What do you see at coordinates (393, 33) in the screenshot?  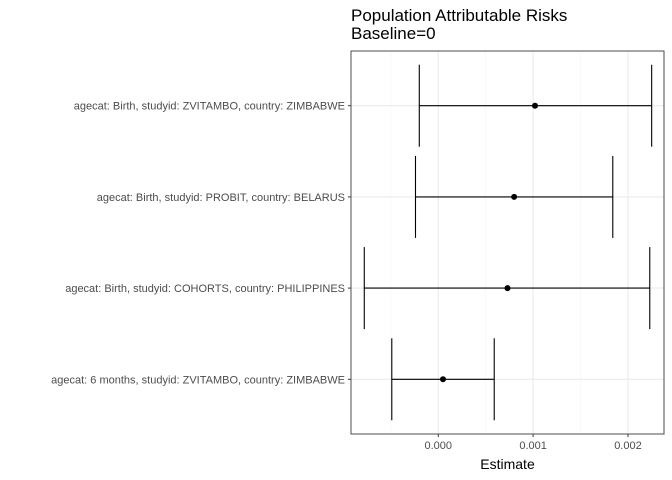 I see `chart-subtitle: Baseline=0` at bounding box center [393, 33].